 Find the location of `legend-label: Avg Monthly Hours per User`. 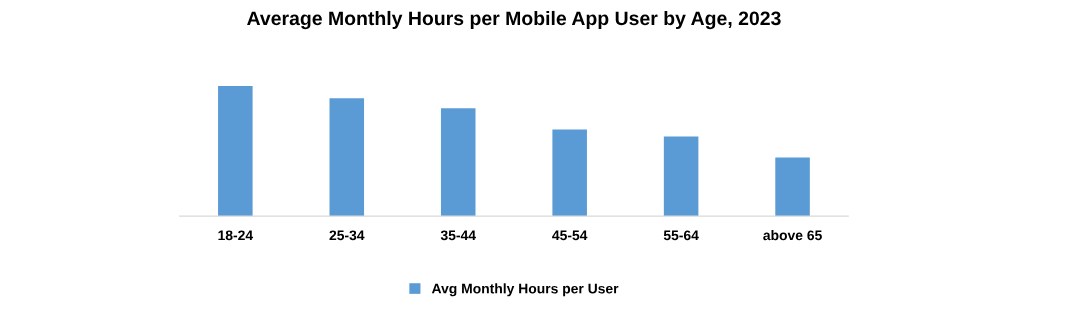

legend-label: Avg Monthly Hours per User is located at coordinates (525, 290).